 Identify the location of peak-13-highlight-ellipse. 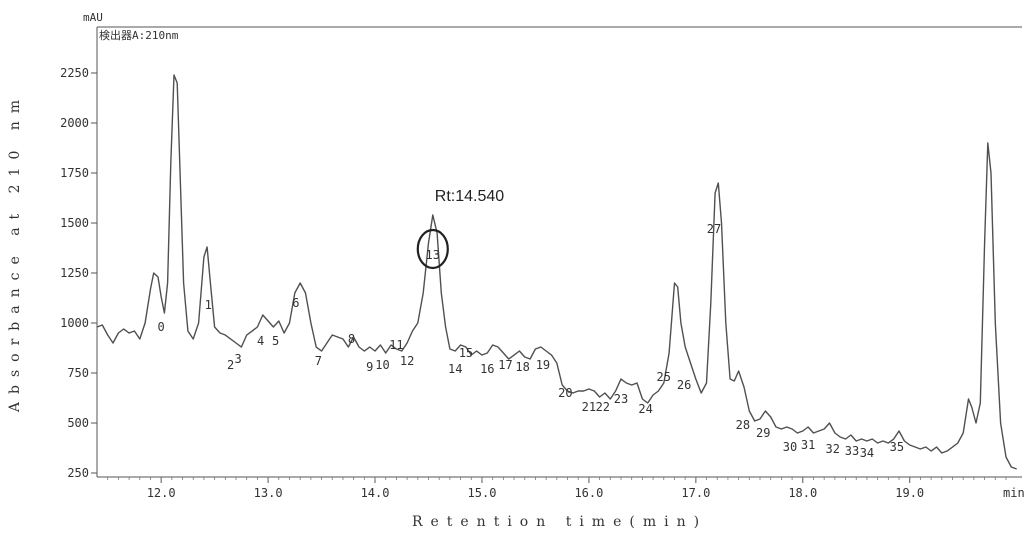
(432, 249).